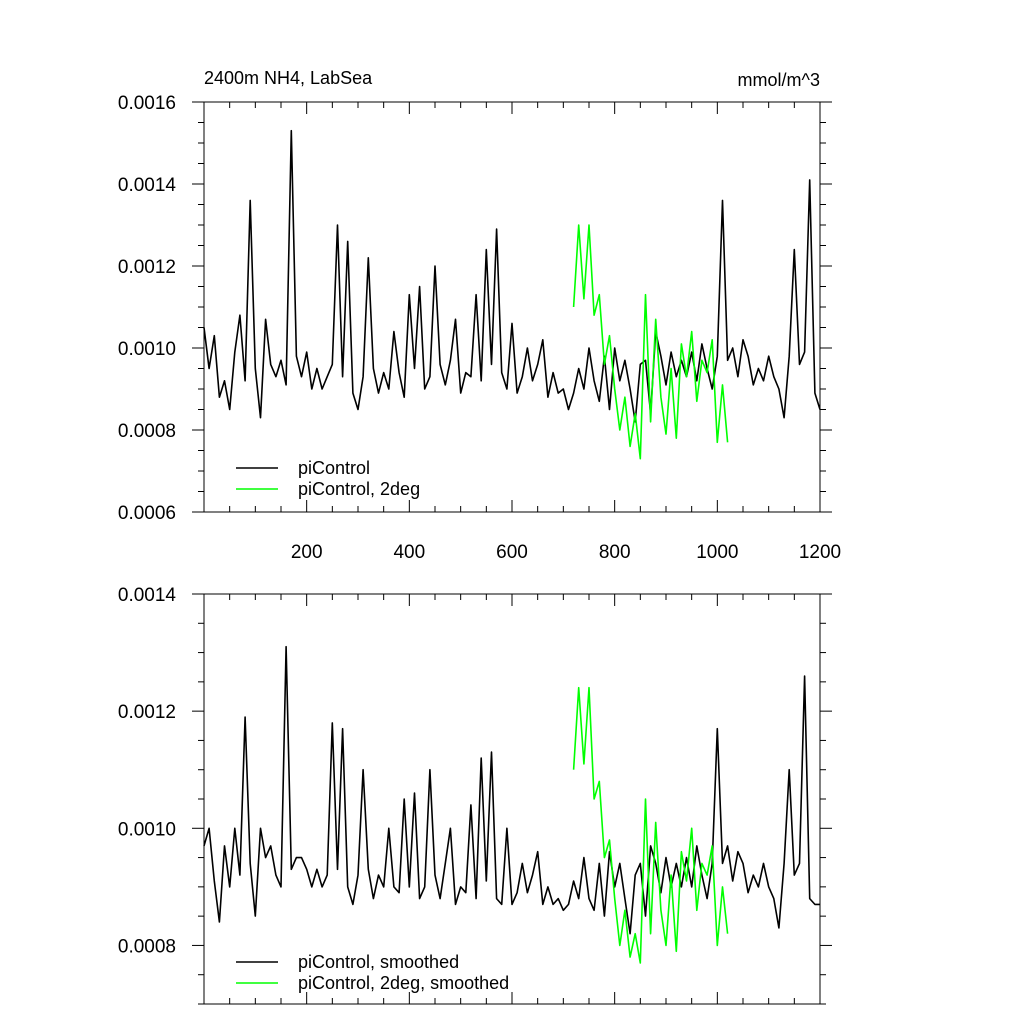  I want to click on top-y-tick-label: 0.0014, so click(147, 185).